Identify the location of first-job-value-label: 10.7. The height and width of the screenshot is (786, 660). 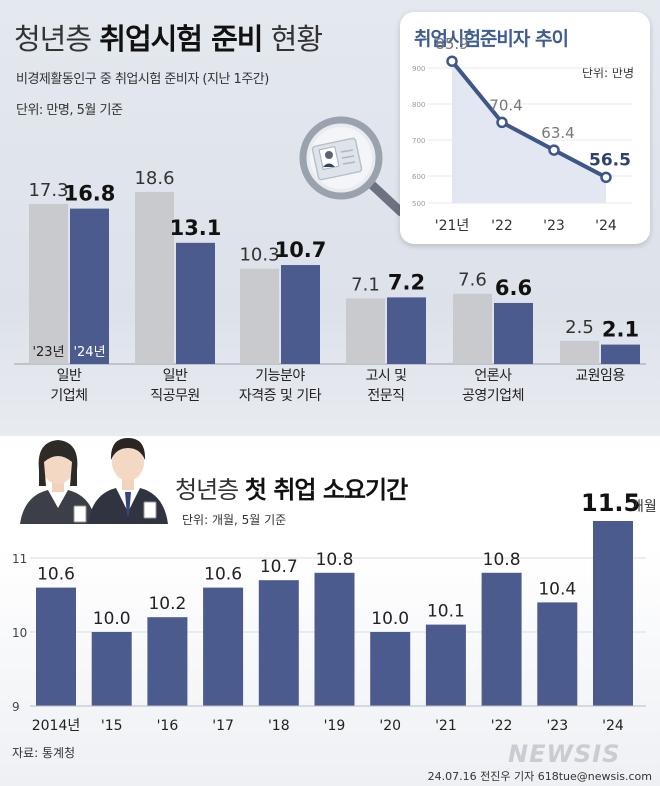
(279, 567).